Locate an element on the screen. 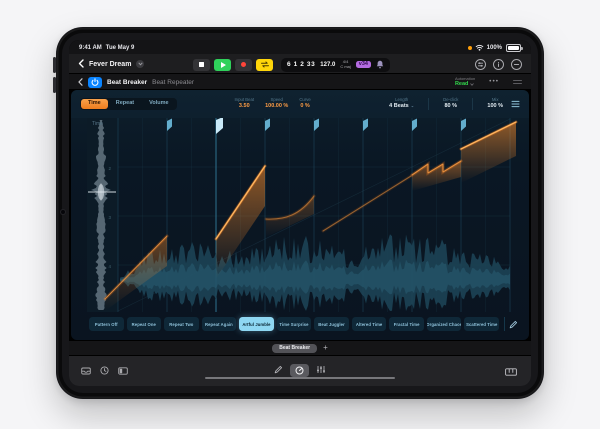 Image resolution: width=600 pixels, height=429 pixels. status-bar: 9:41 AM Tue May 9 100% is located at coordinates (300, 47).